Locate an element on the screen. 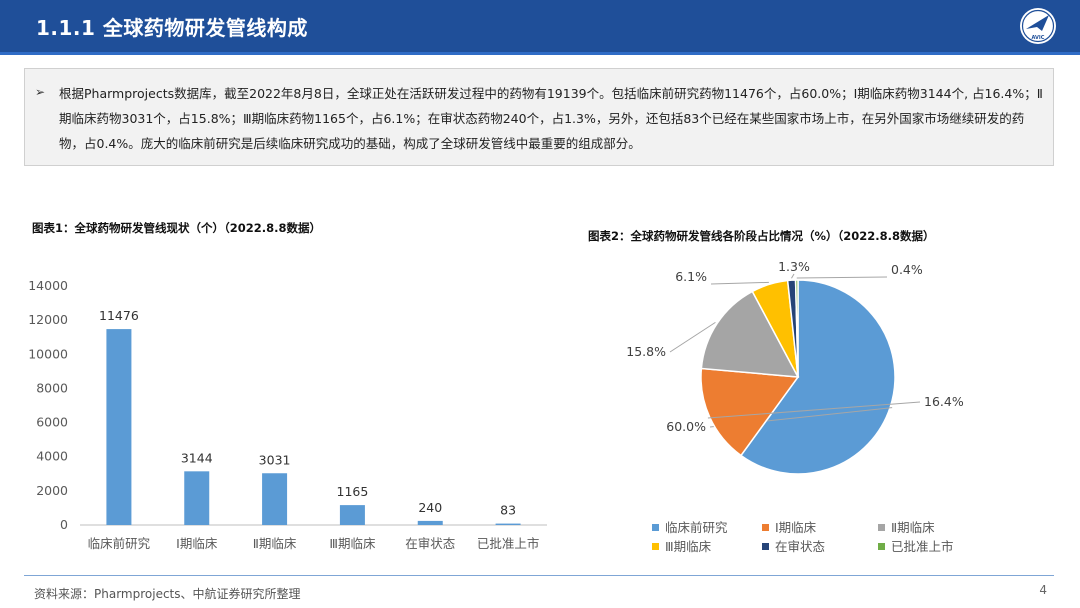 The width and height of the screenshot is (1080, 608). data-label: 3031 is located at coordinates (275, 459).